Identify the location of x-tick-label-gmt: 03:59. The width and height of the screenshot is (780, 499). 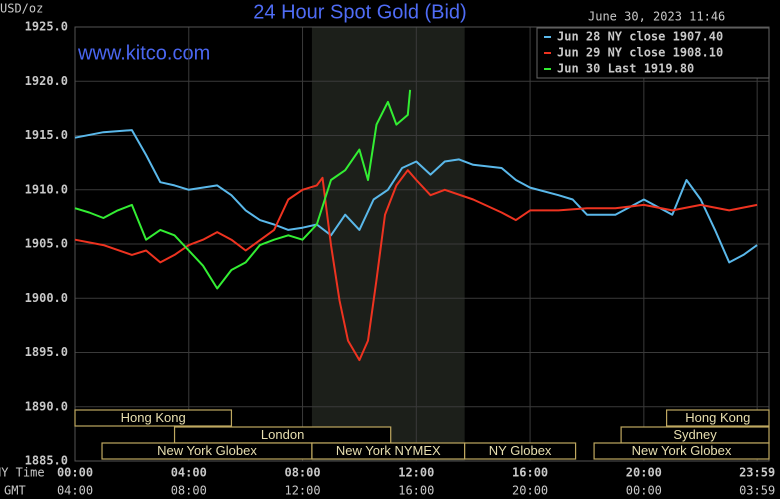
(757, 491).